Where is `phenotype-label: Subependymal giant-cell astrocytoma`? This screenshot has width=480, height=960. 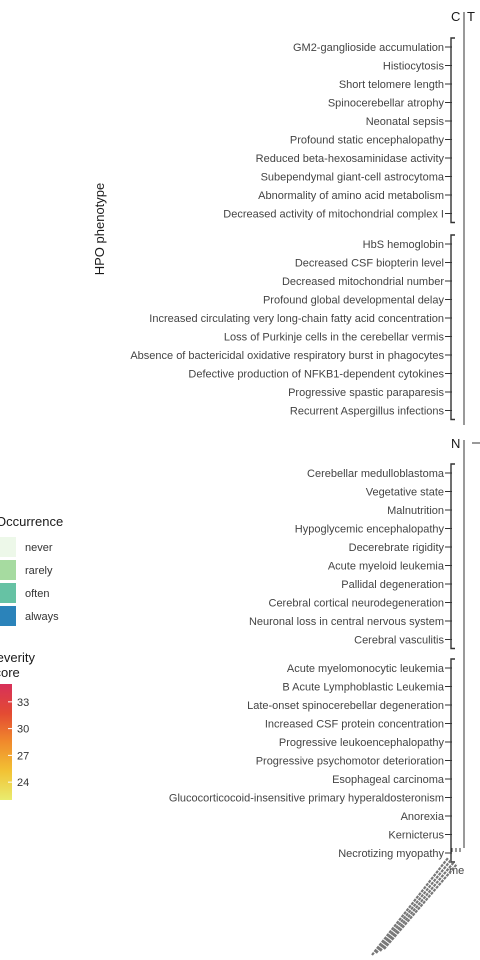
phenotype-label: Subependymal giant-cell astrocytoma is located at coordinates (353, 178).